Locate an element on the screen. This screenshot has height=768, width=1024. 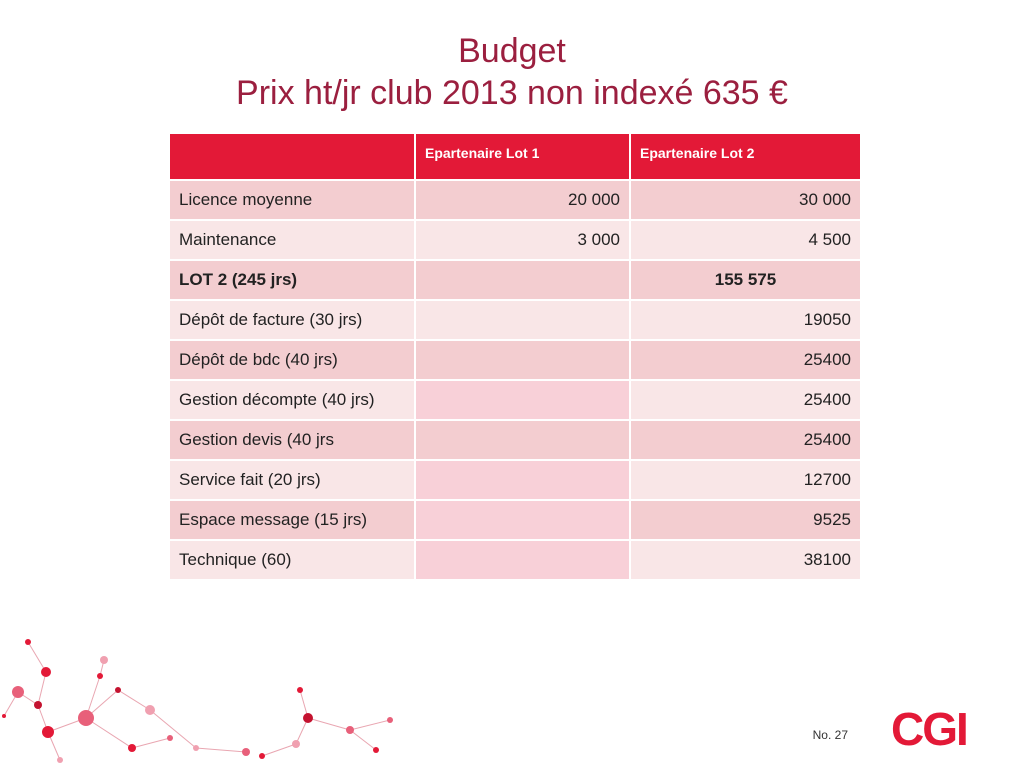
molecule-network-graphic is located at coordinates (197, 701).